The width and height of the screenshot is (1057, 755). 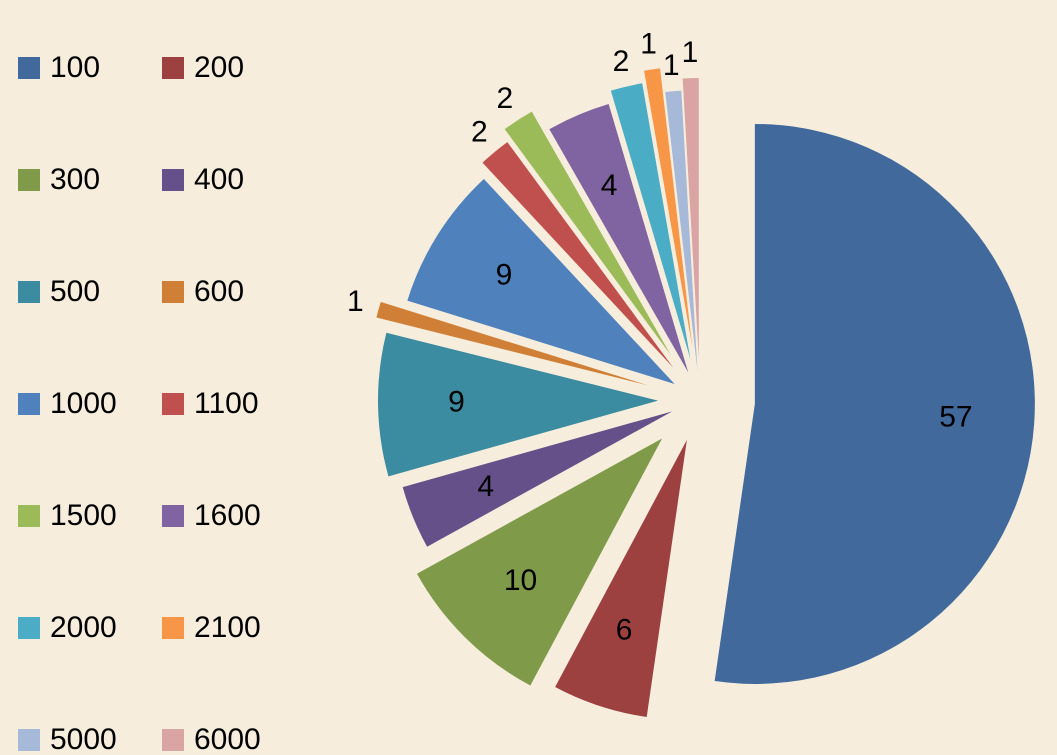 I want to click on legend-label: 400, so click(x=219, y=179).